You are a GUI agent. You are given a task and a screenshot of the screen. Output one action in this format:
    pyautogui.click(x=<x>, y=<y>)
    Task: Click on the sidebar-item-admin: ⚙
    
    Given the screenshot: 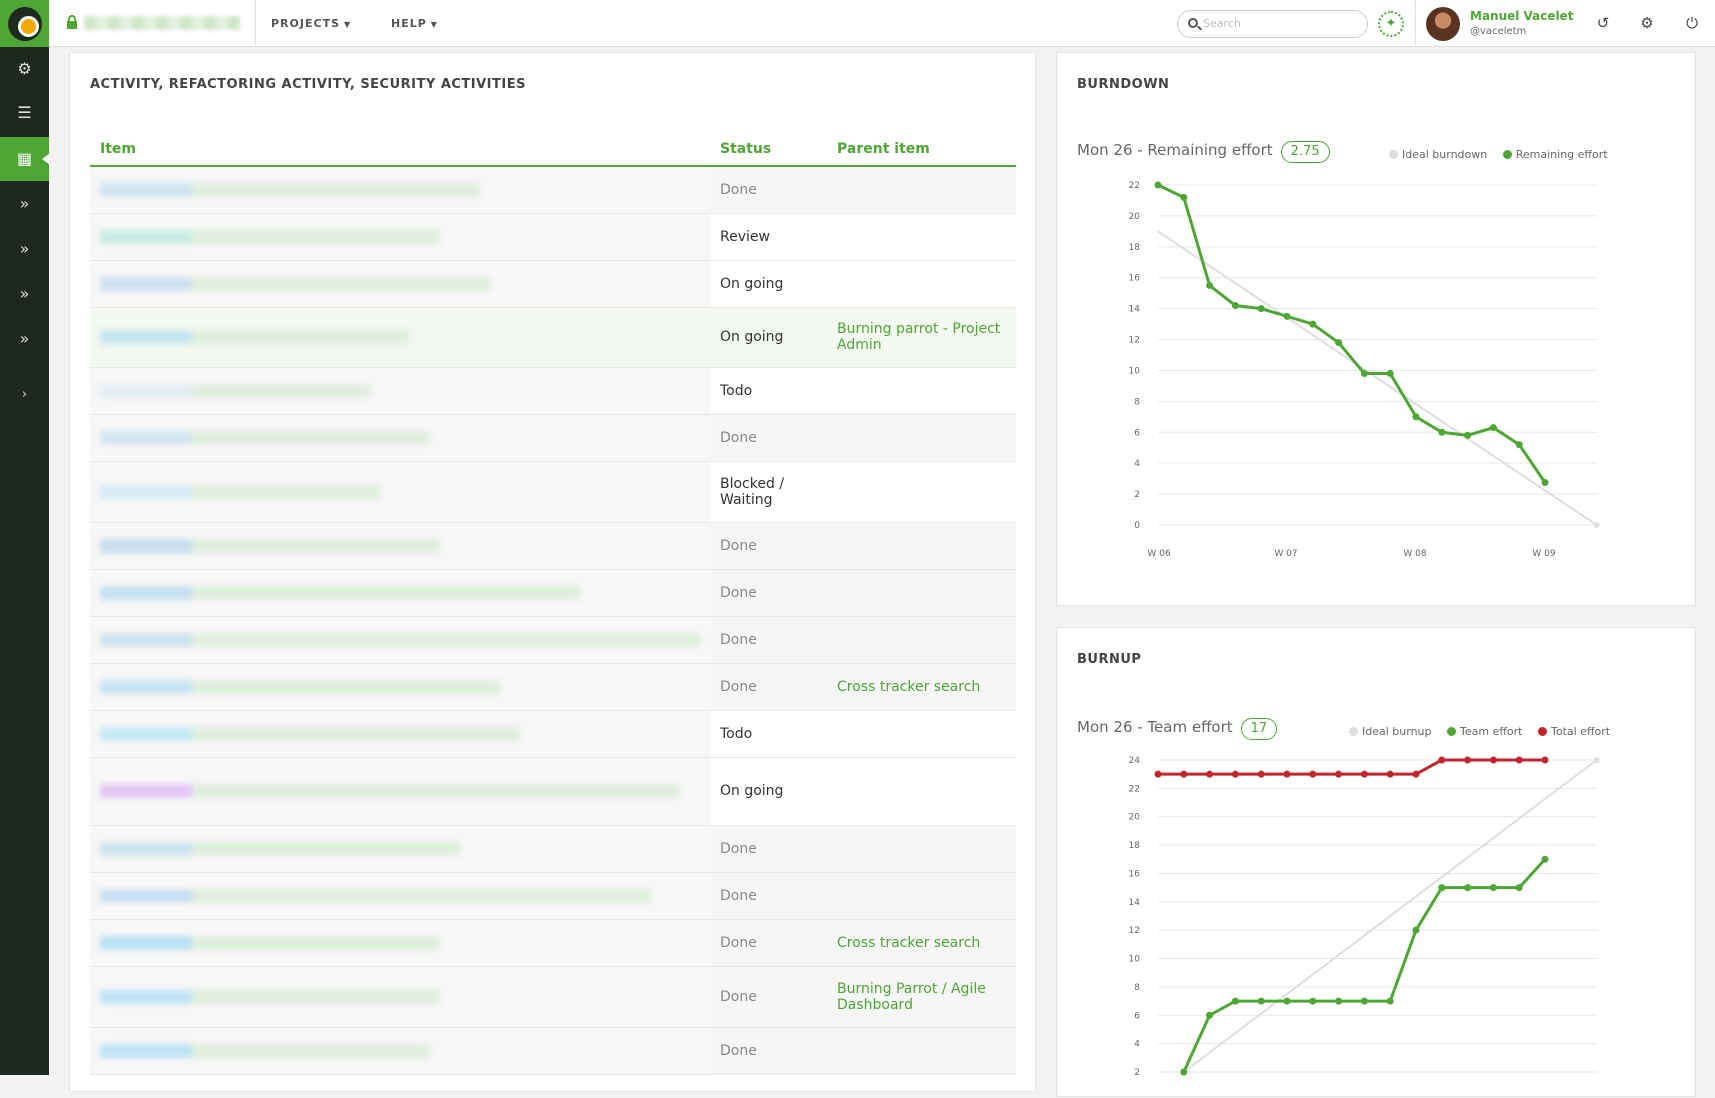 What is the action you would take?
    pyautogui.click(x=24, y=69)
    